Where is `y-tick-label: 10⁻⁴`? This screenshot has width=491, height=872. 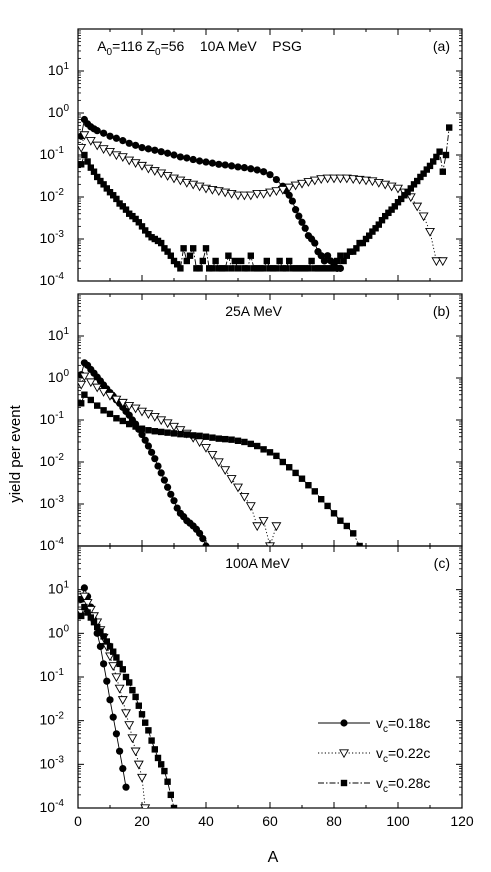 y-tick-label: 10⁻⁴ is located at coordinates (52, 806).